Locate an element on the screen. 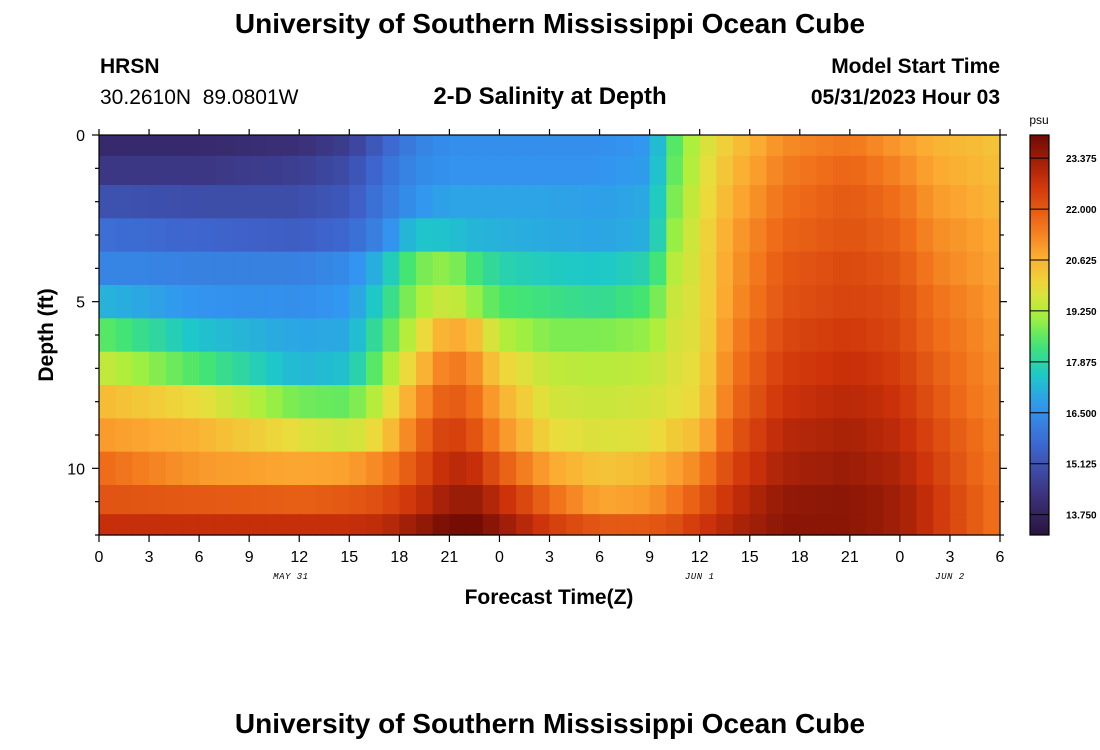  x-tick-label: 3 is located at coordinates (949, 557).